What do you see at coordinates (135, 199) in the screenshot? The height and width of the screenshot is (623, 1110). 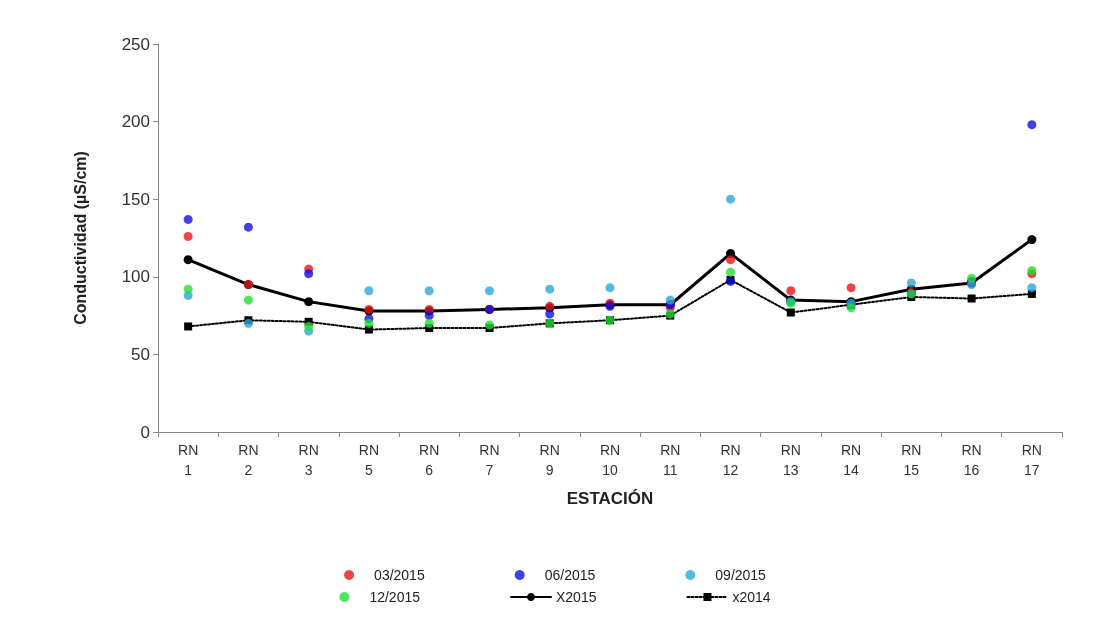 I see `y-tick-label: 150` at bounding box center [135, 199].